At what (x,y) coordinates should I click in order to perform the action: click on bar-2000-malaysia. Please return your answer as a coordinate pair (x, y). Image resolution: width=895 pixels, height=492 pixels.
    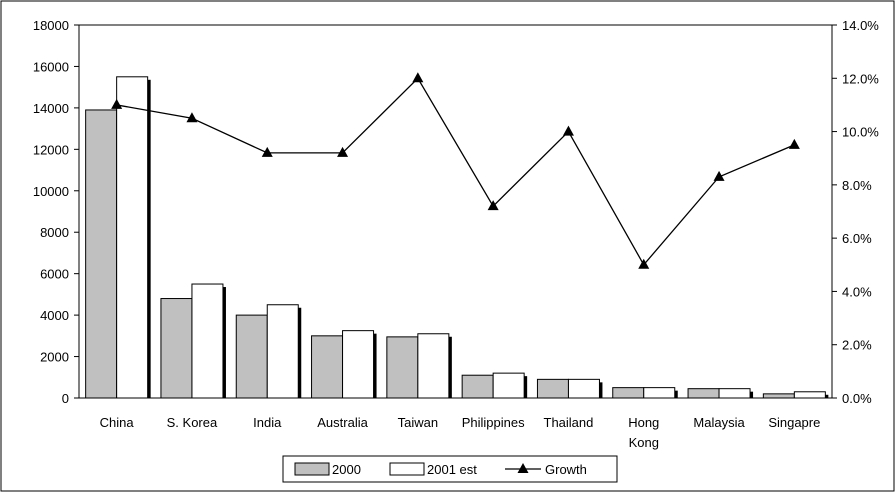
    Looking at the image, I should click on (703, 393).